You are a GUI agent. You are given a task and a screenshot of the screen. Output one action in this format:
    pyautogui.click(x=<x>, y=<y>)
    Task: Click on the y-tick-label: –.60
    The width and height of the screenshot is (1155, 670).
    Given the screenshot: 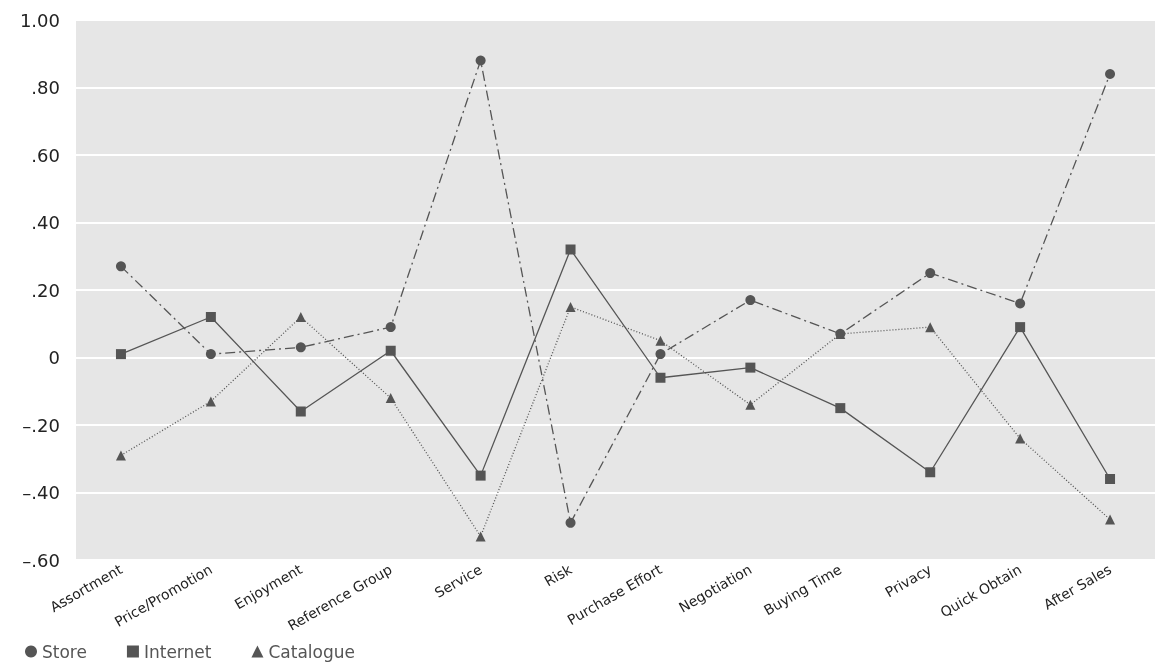 What is the action you would take?
    pyautogui.click(x=41, y=560)
    